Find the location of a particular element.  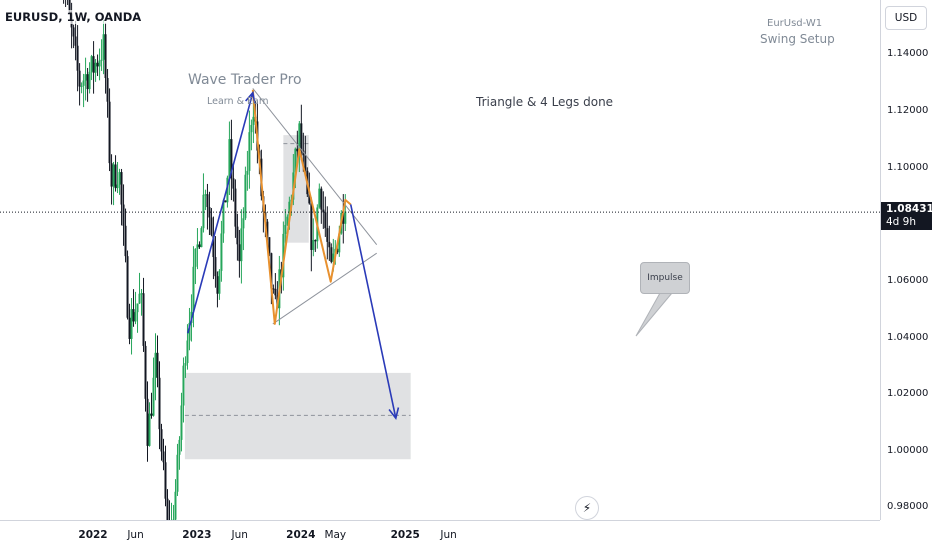

impulse-callout-pointer is located at coordinates (654, 314).